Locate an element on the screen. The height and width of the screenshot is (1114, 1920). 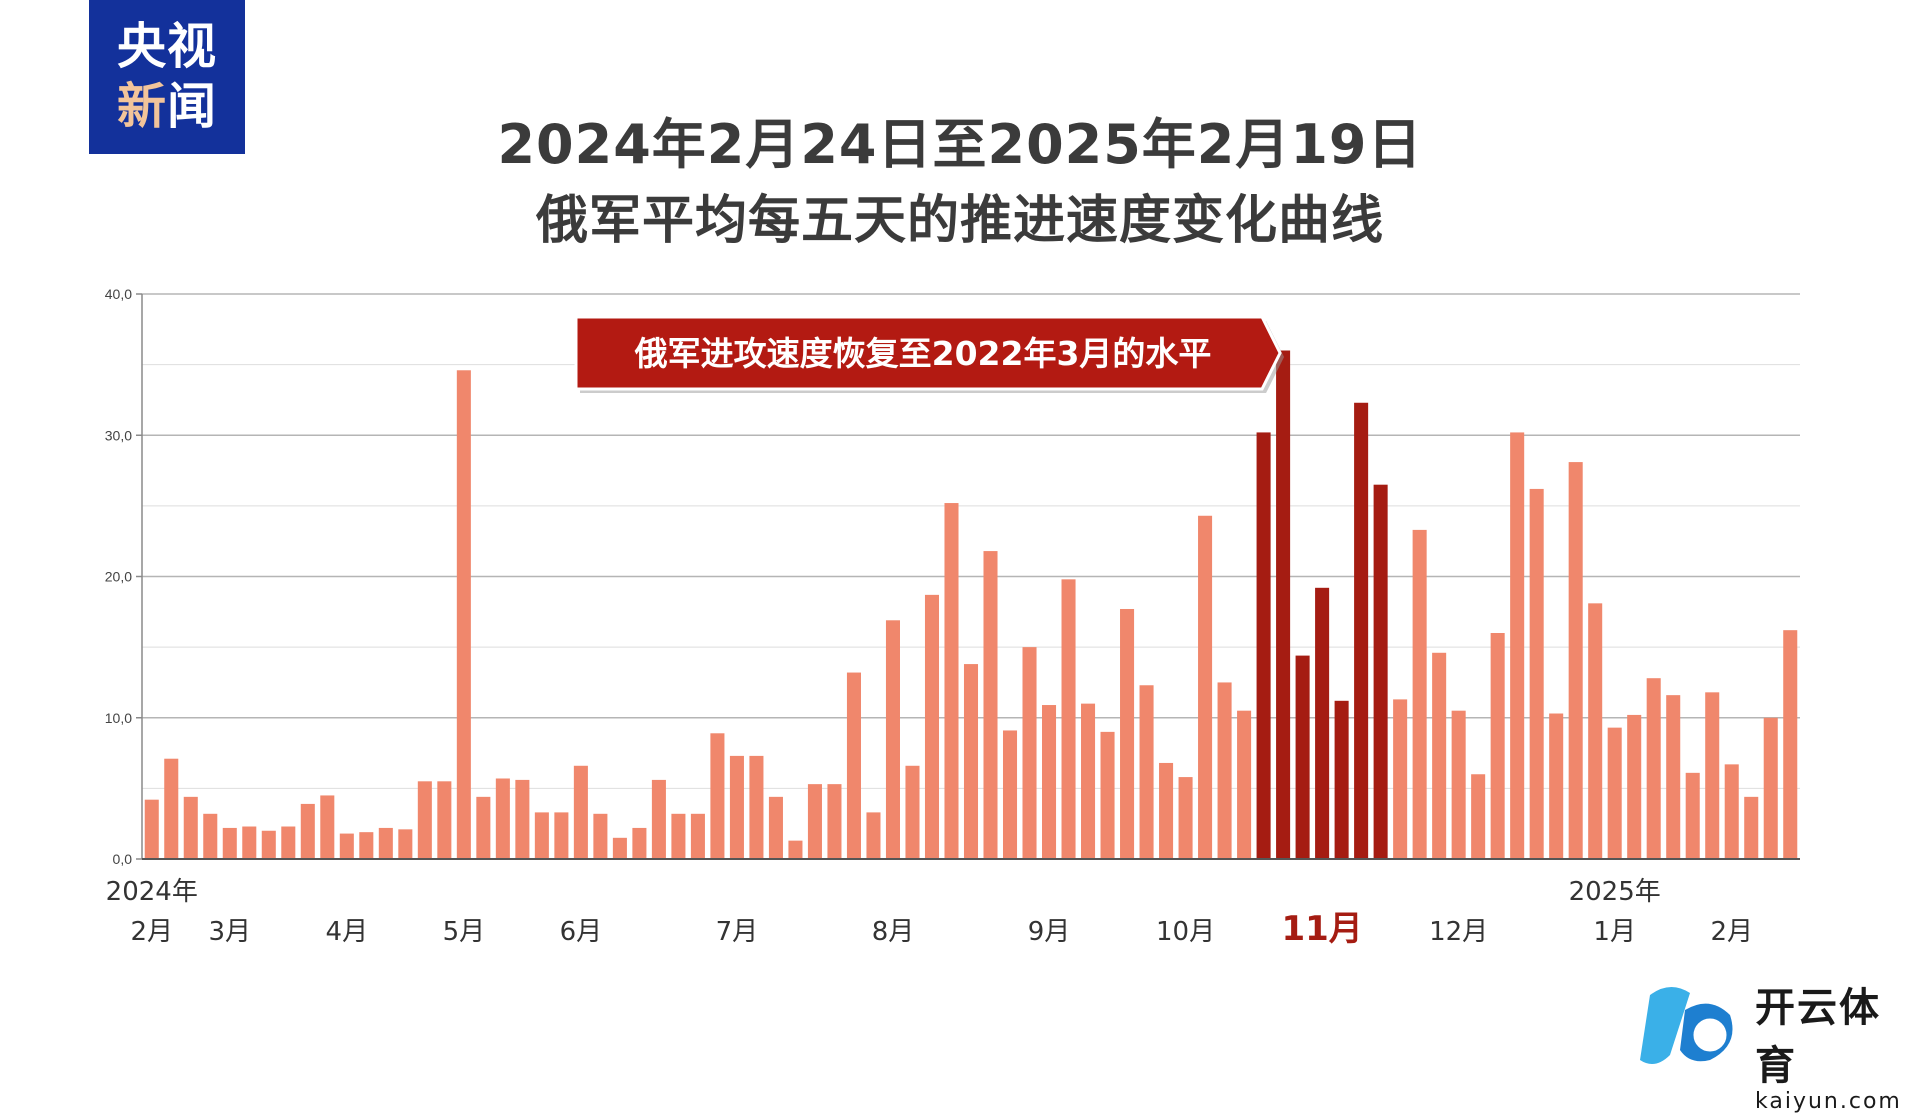
x-month-label: 5月 is located at coordinates (464, 932).